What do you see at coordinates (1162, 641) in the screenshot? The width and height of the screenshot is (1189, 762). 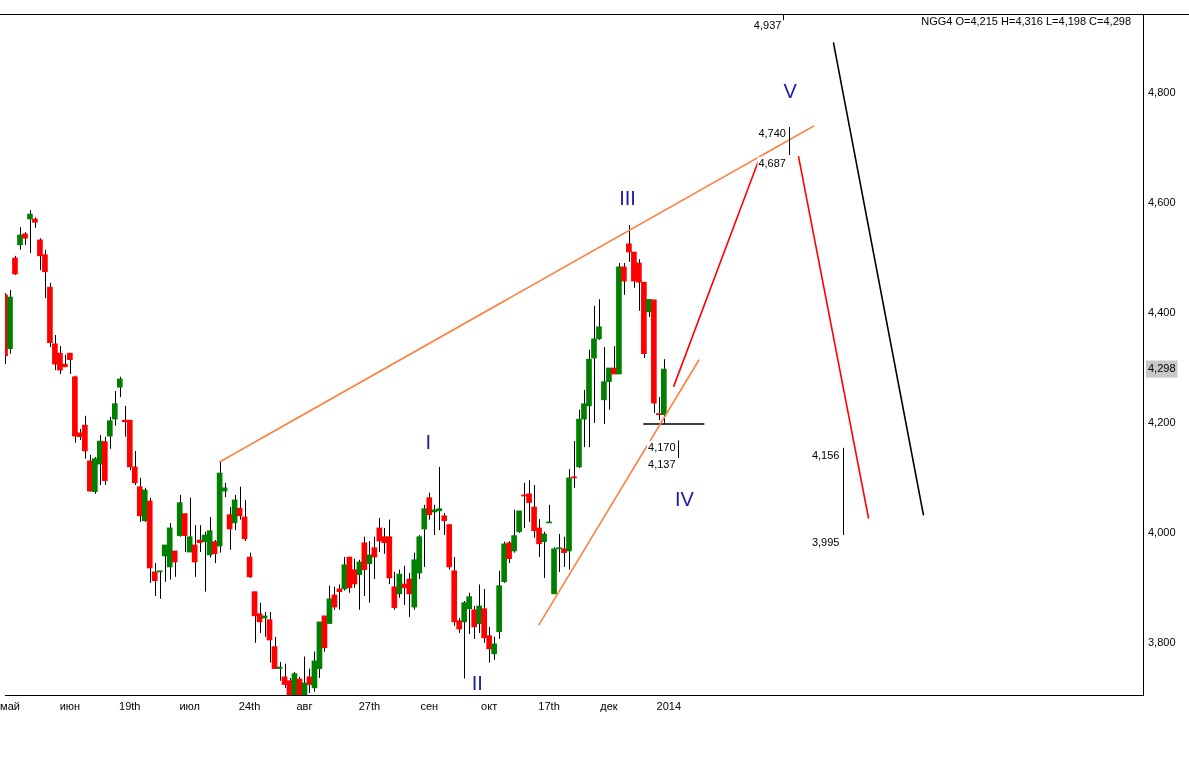 I see `y-tick-label: 3,800` at bounding box center [1162, 641].